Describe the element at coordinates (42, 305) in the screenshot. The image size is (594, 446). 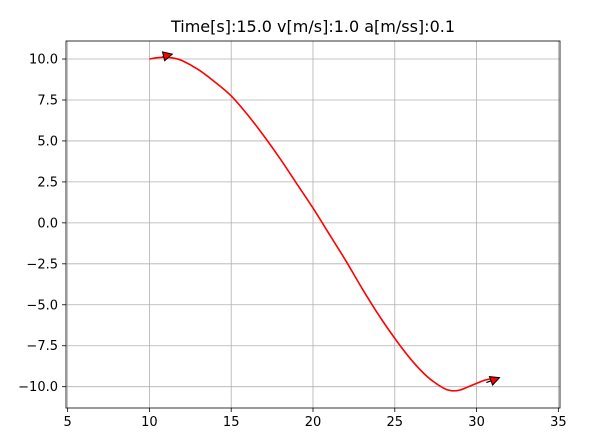
I see `y-tick-label: −5.0` at that location.